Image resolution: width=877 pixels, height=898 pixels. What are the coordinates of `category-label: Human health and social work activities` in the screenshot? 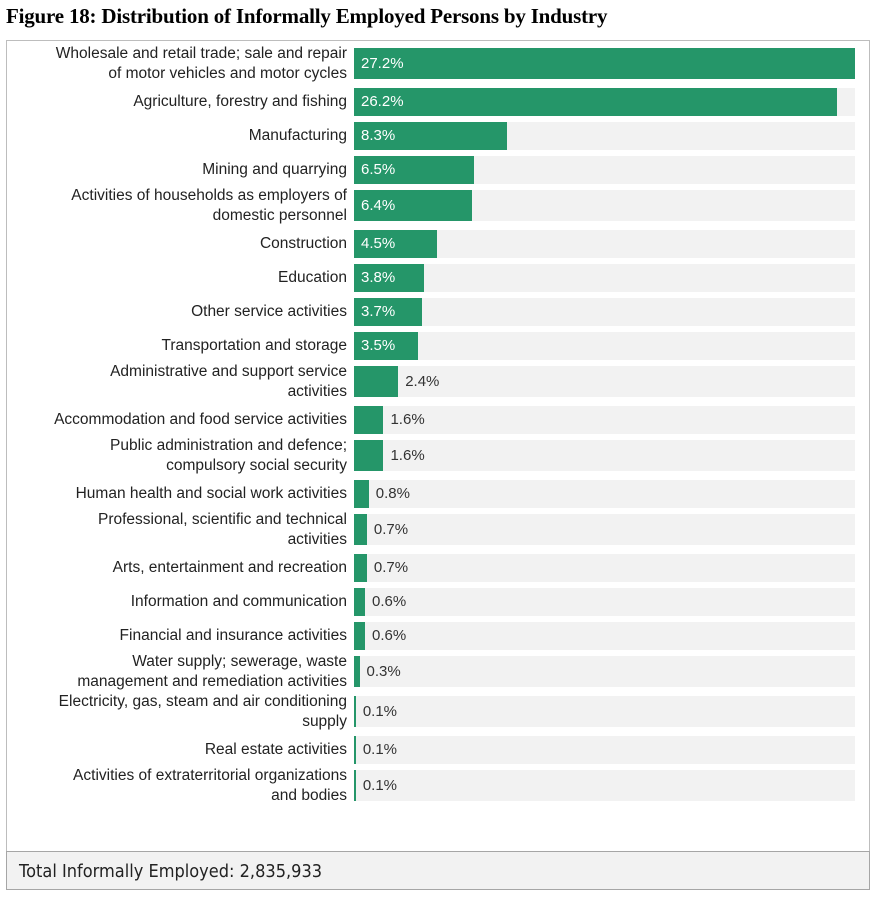 It's located at (211, 494).